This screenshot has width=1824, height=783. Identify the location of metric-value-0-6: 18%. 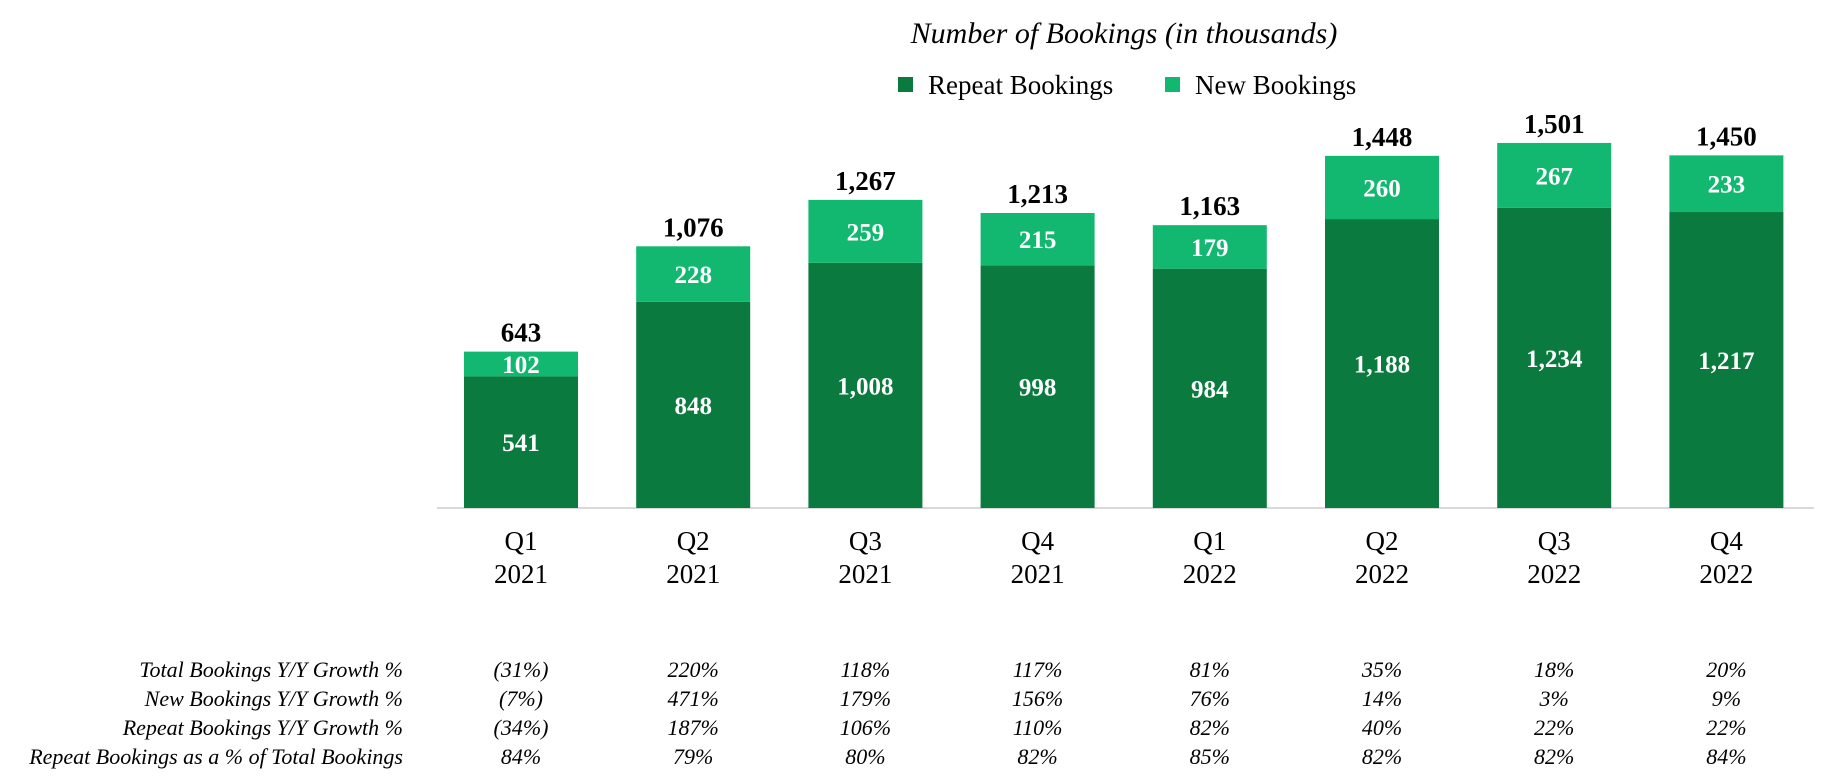
(1554, 669).